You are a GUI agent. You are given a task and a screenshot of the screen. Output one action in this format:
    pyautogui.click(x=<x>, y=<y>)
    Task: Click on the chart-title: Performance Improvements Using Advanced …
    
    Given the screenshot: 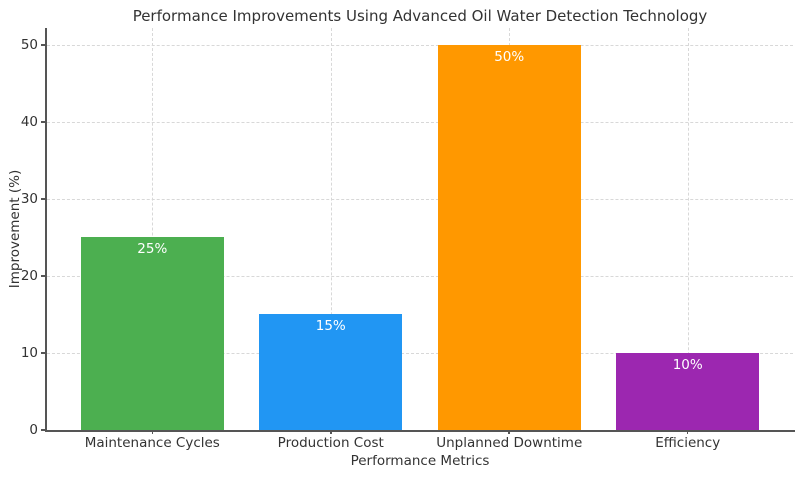 What is the action you would take?
    pyautogui.click(x=420, y=16)
    